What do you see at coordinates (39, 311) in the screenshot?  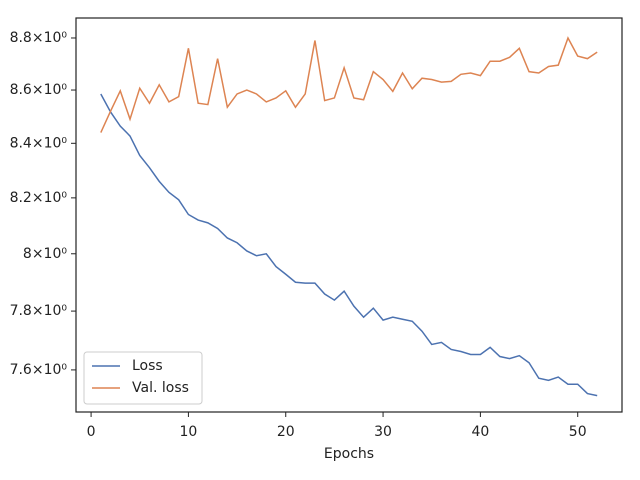 I see `y-tick-label: 7.8×10⁰` at bounding box center [39, 311].